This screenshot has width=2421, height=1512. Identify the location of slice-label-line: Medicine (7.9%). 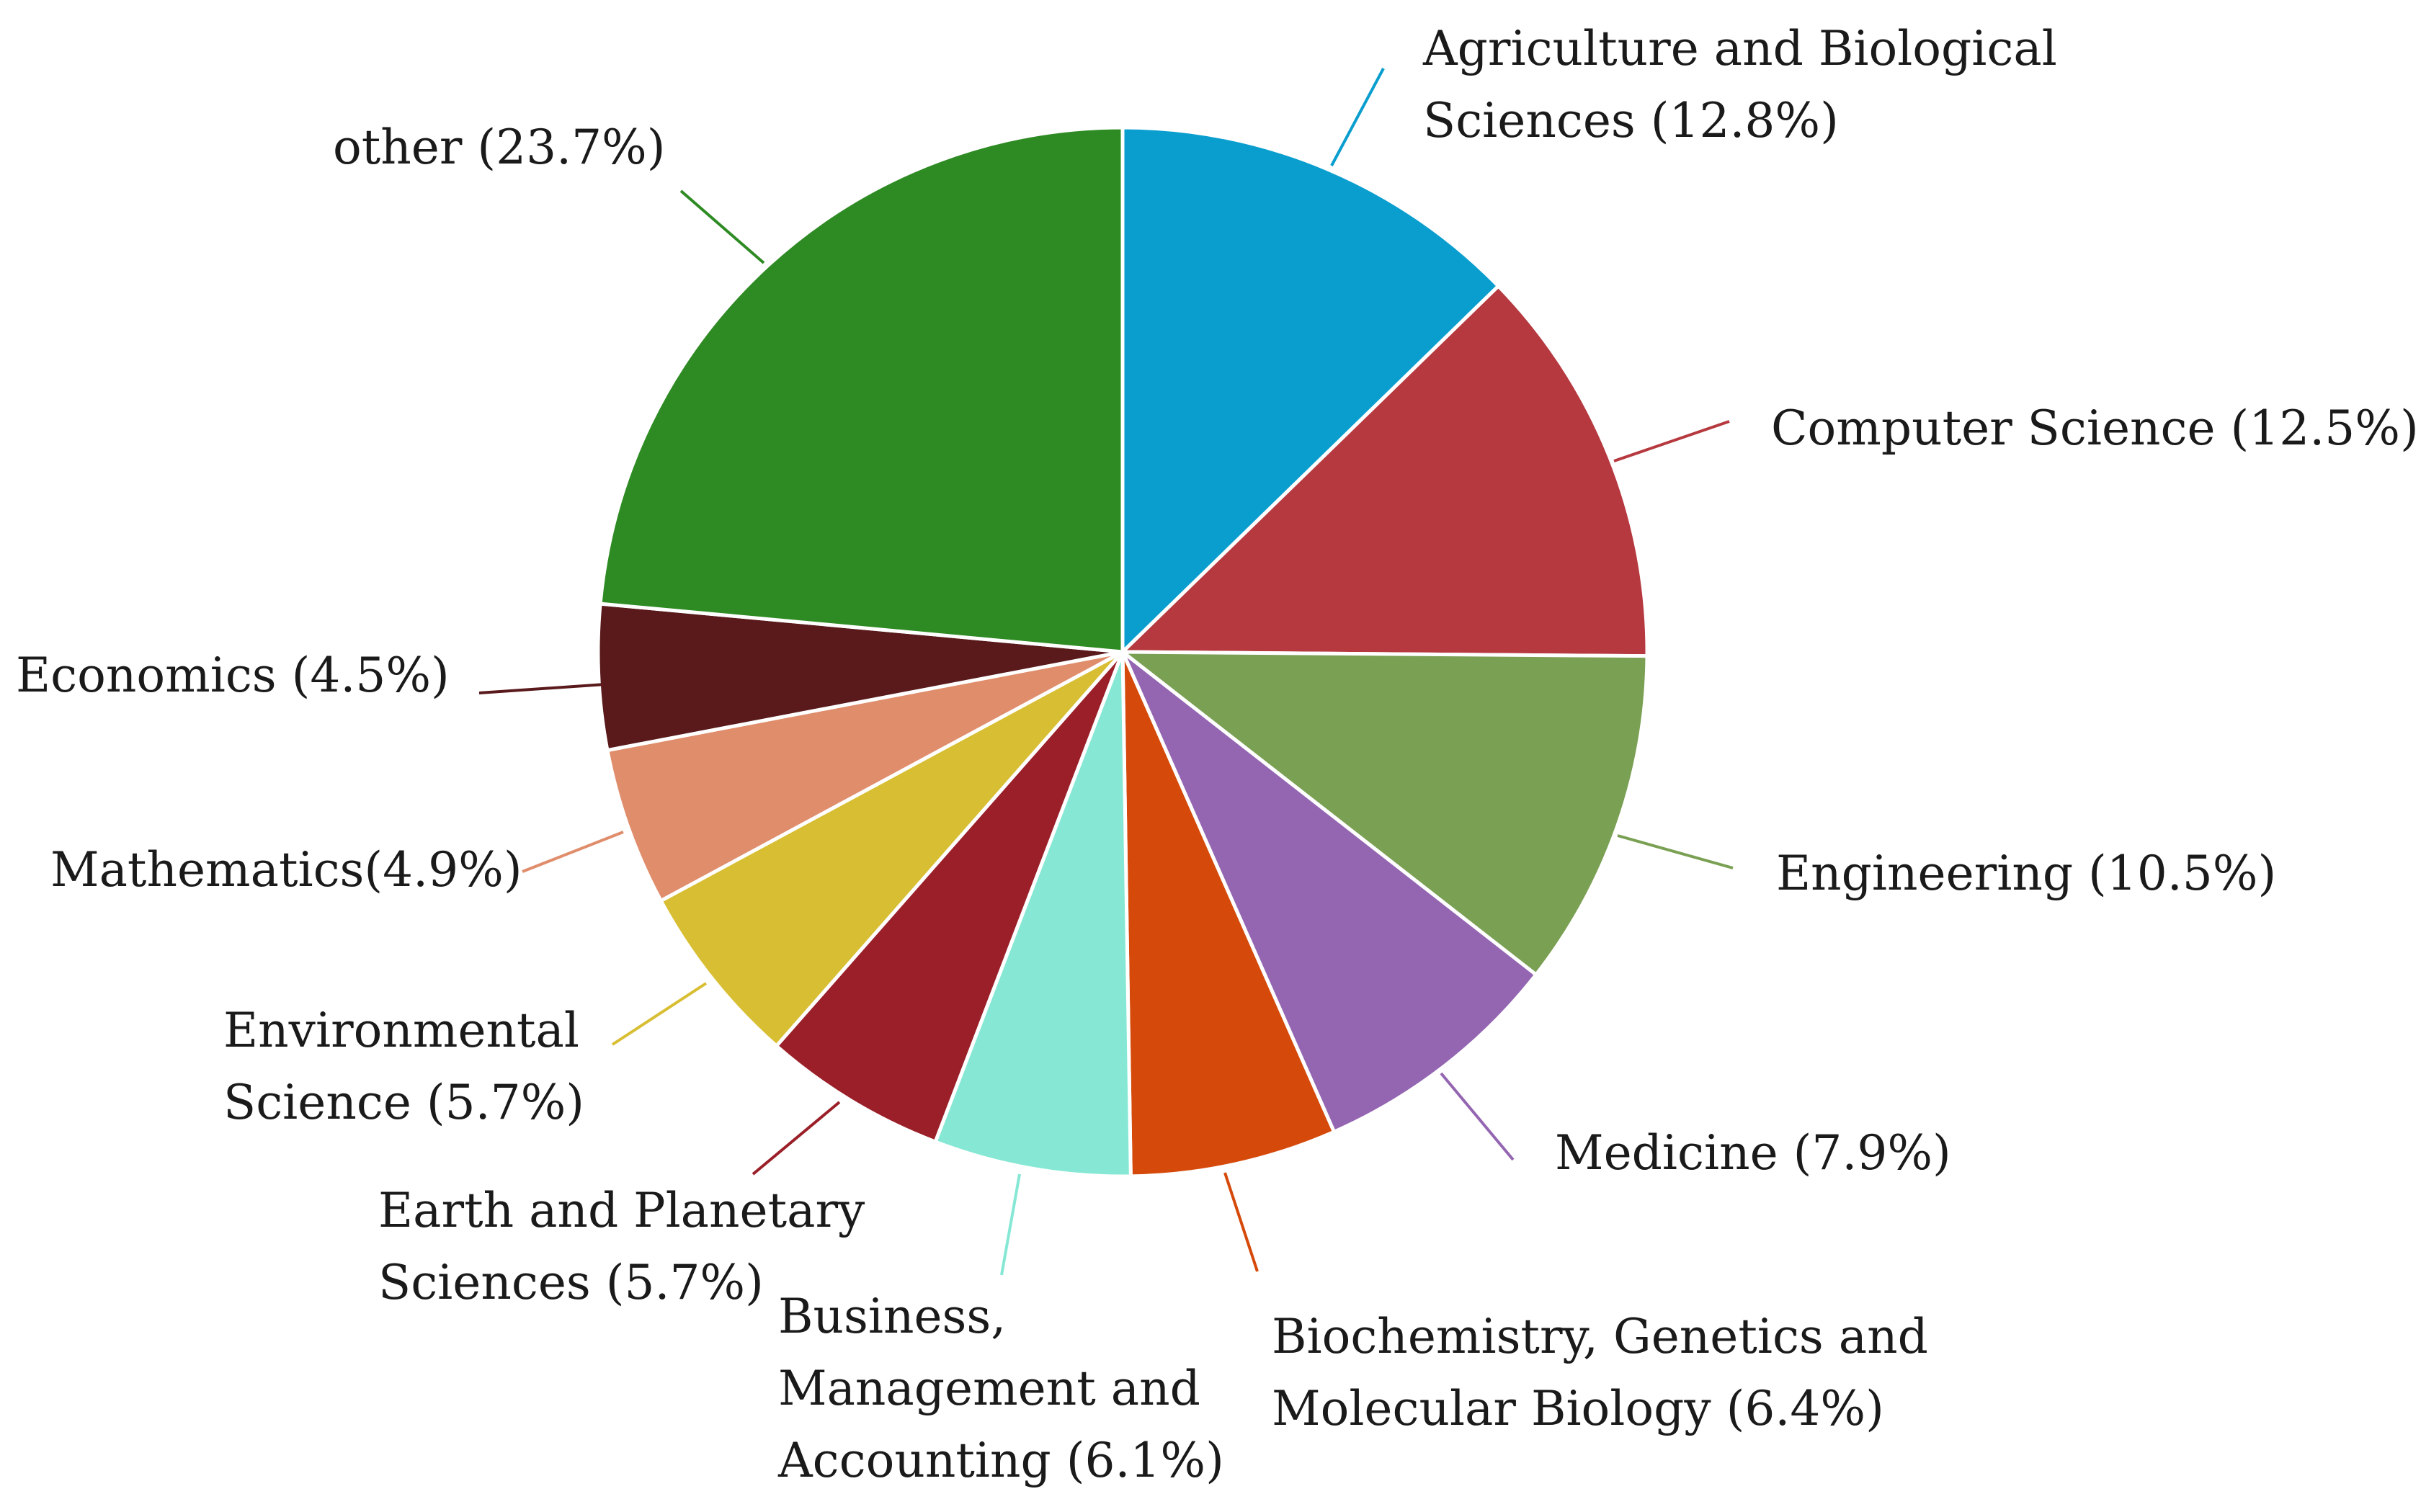
(1753, 1153).